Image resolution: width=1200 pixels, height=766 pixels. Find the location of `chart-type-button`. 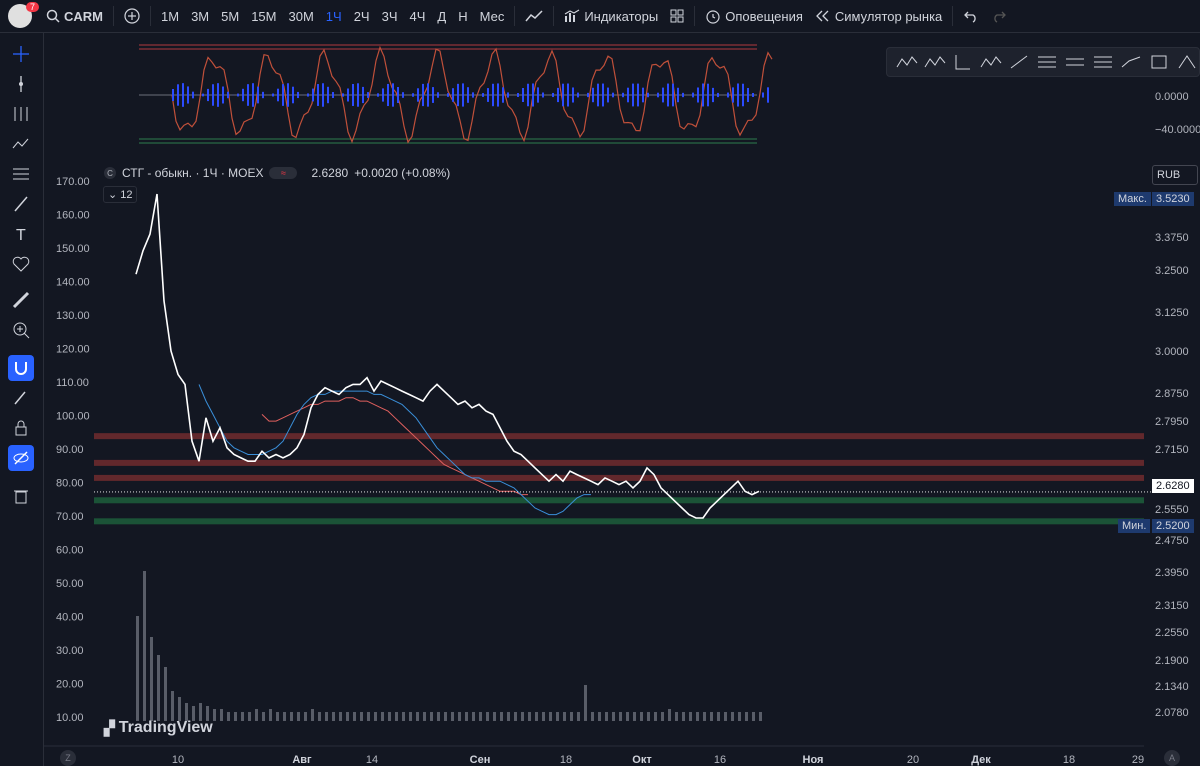

chart-type-button is located at coordinates (534, 16).